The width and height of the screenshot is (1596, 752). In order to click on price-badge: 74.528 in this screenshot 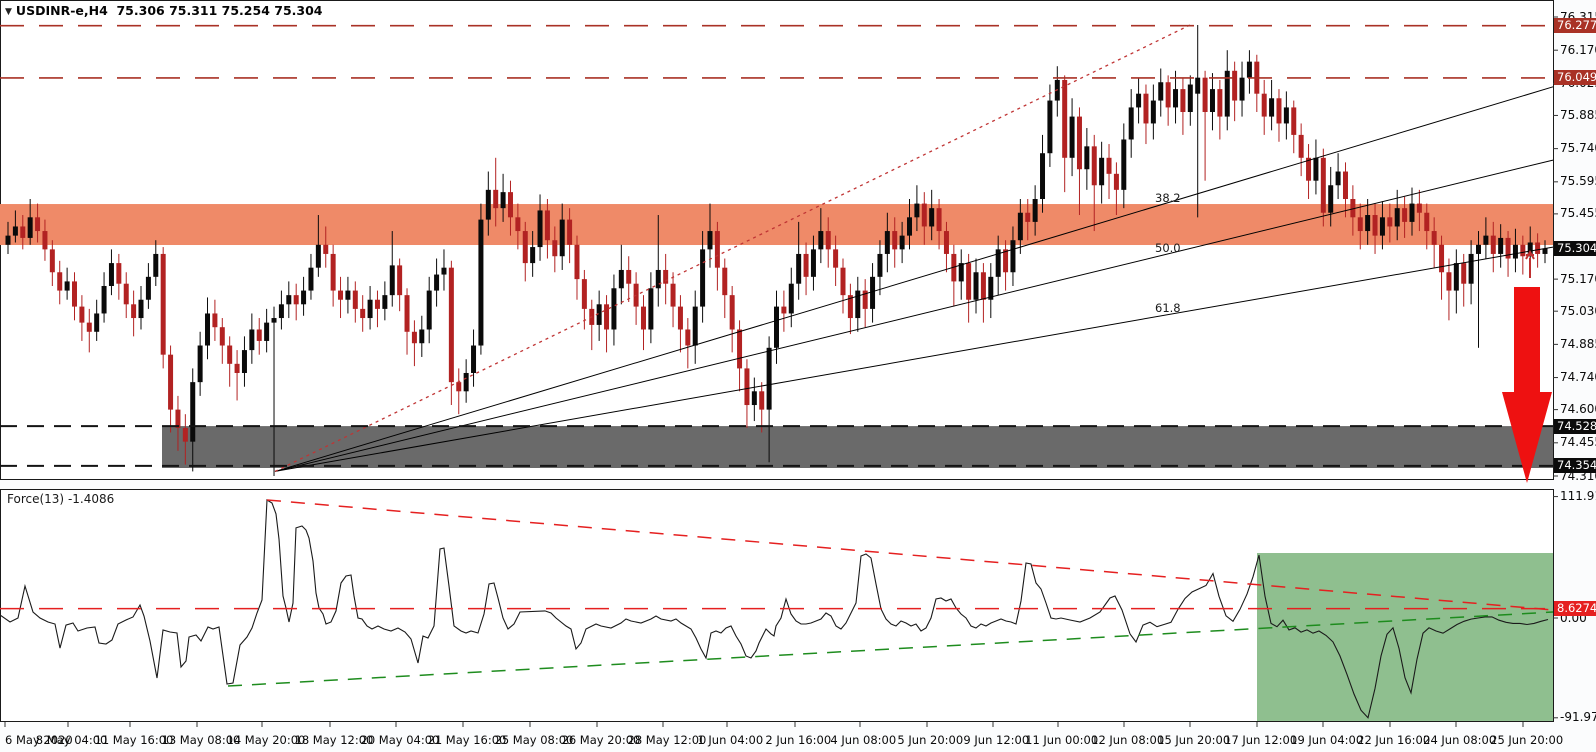, I will do `click(1575, 426)`.